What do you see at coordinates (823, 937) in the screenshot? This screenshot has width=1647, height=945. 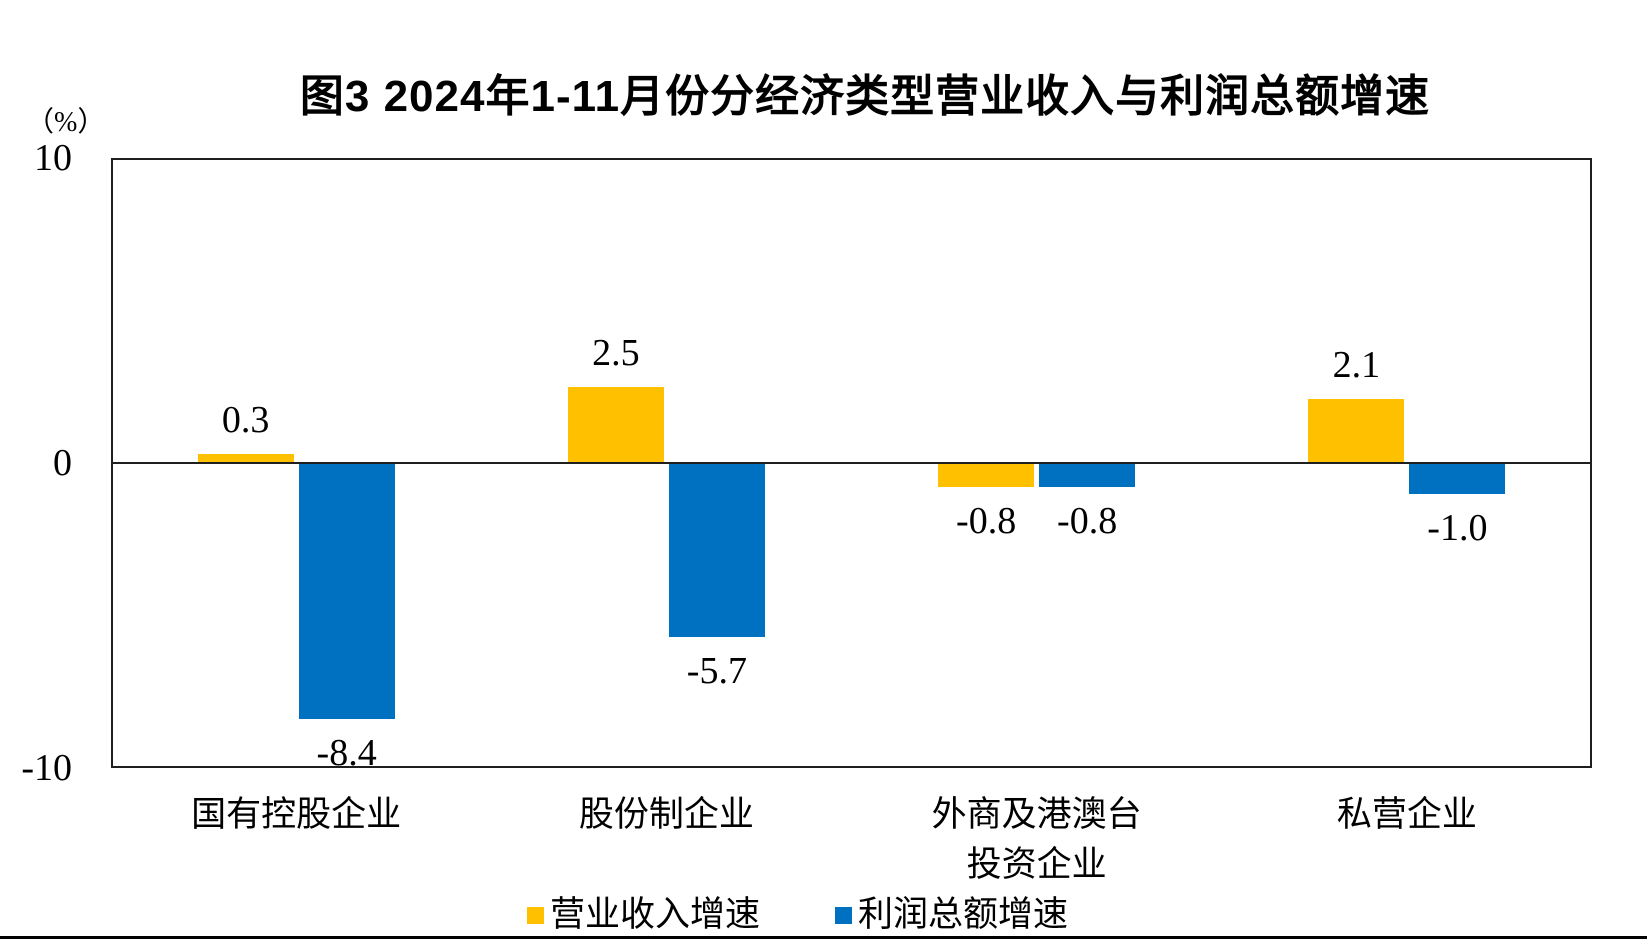 I see `bottom-divider` at bounding box center [823, 937].